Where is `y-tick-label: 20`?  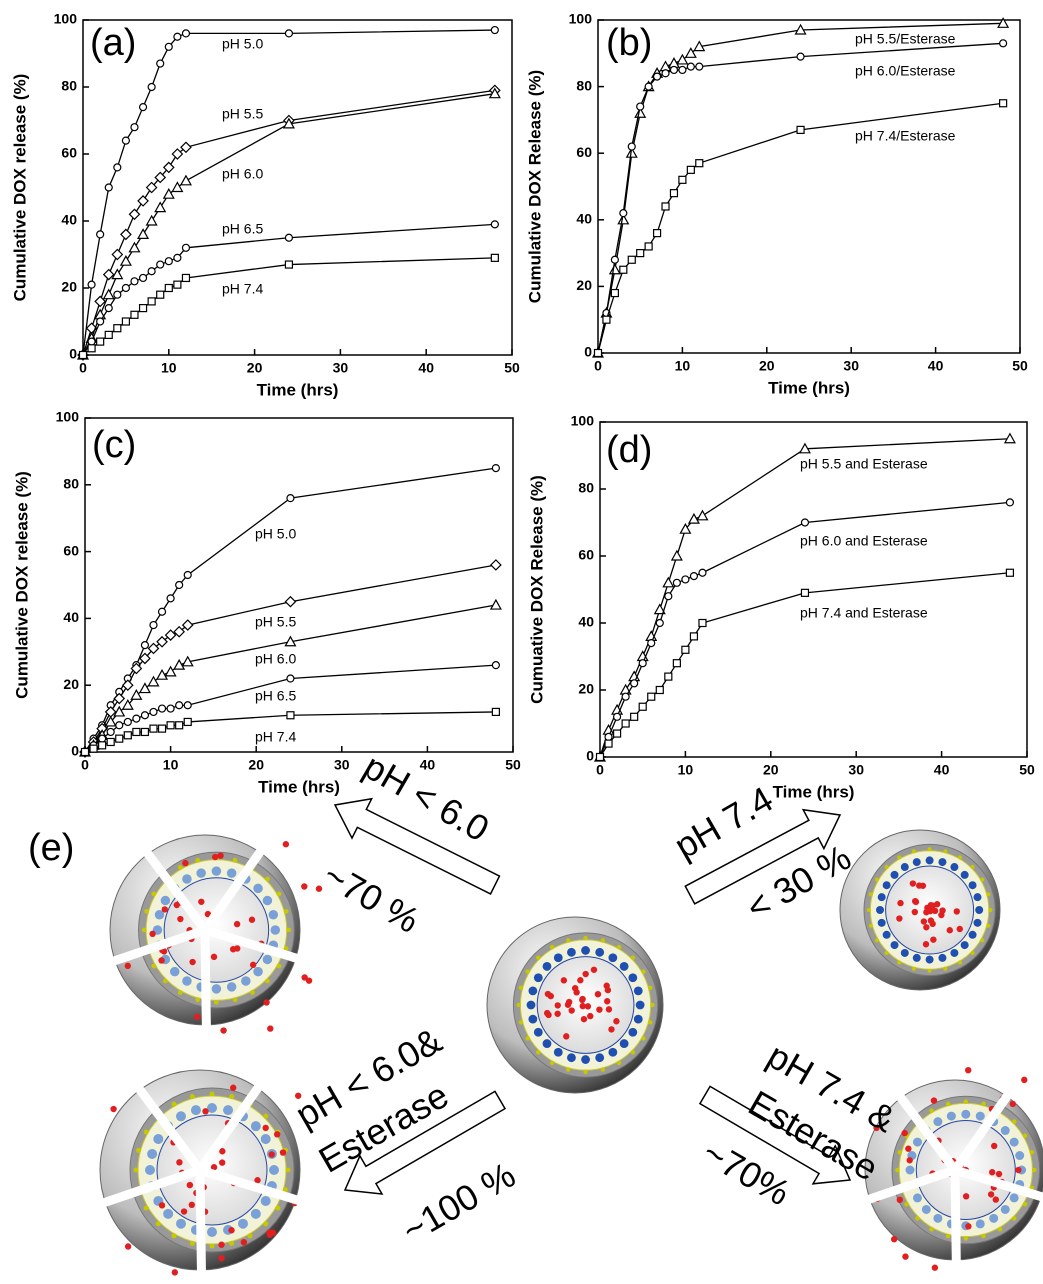
y-tick-label: 20 is located at coordinates (69, 287).